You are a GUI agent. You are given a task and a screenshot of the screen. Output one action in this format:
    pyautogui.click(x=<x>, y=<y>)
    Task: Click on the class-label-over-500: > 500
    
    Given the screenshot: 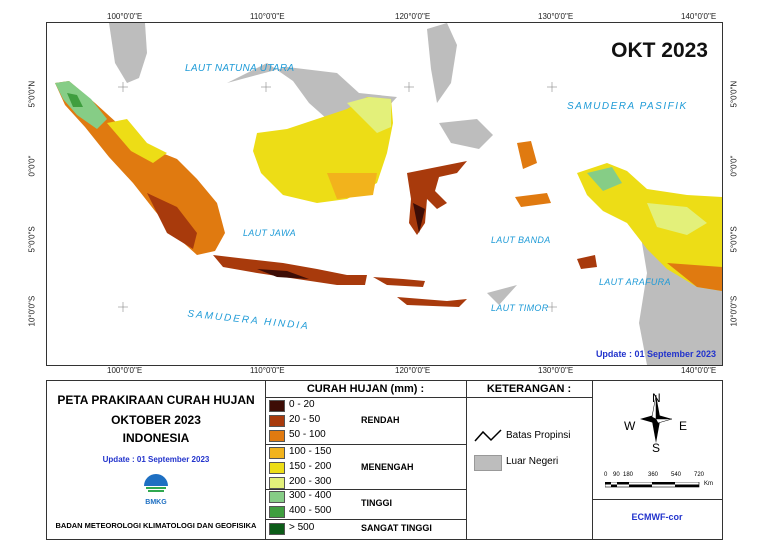 What is the action you would take?
    pyautogui.click(x=302, y=527)
    